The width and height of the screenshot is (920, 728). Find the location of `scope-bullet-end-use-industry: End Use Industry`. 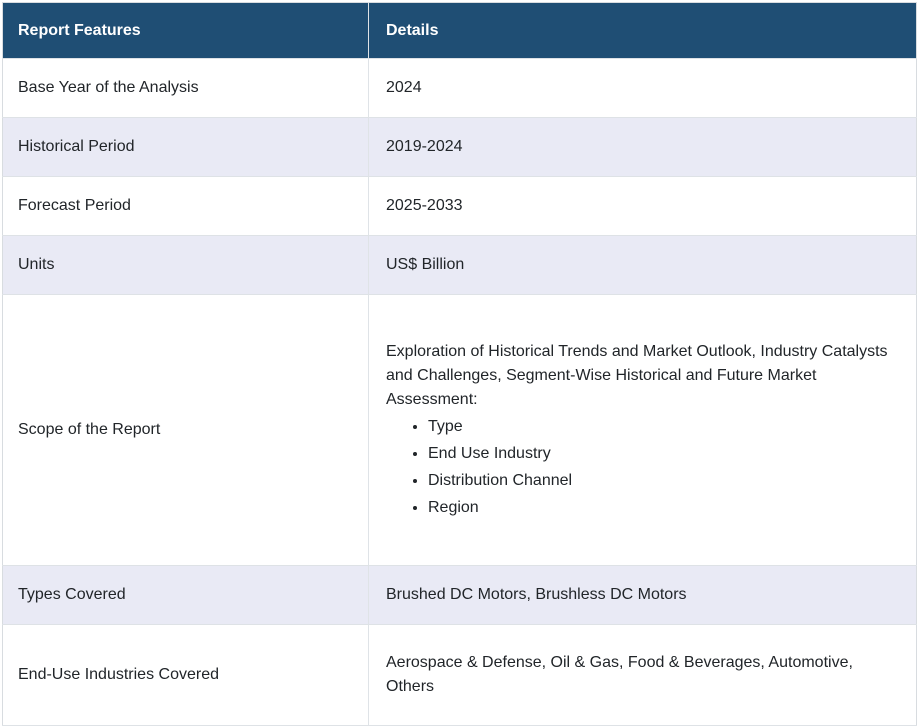

scope-bullet-end-use-industry: End Use Industry is located at coordinates (662, 454).